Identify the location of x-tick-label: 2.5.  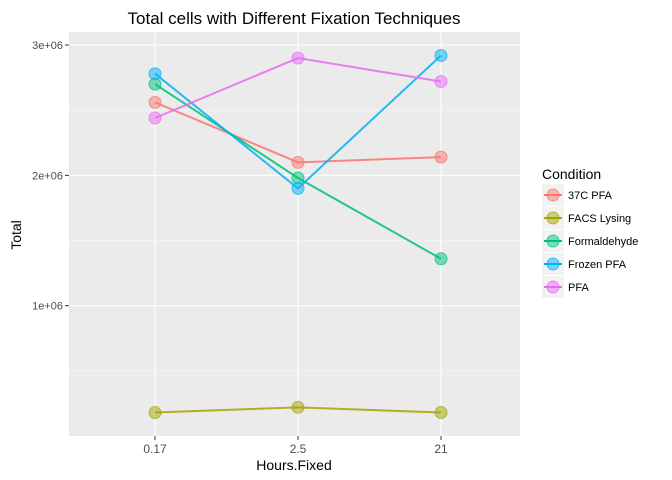
(298, 449).